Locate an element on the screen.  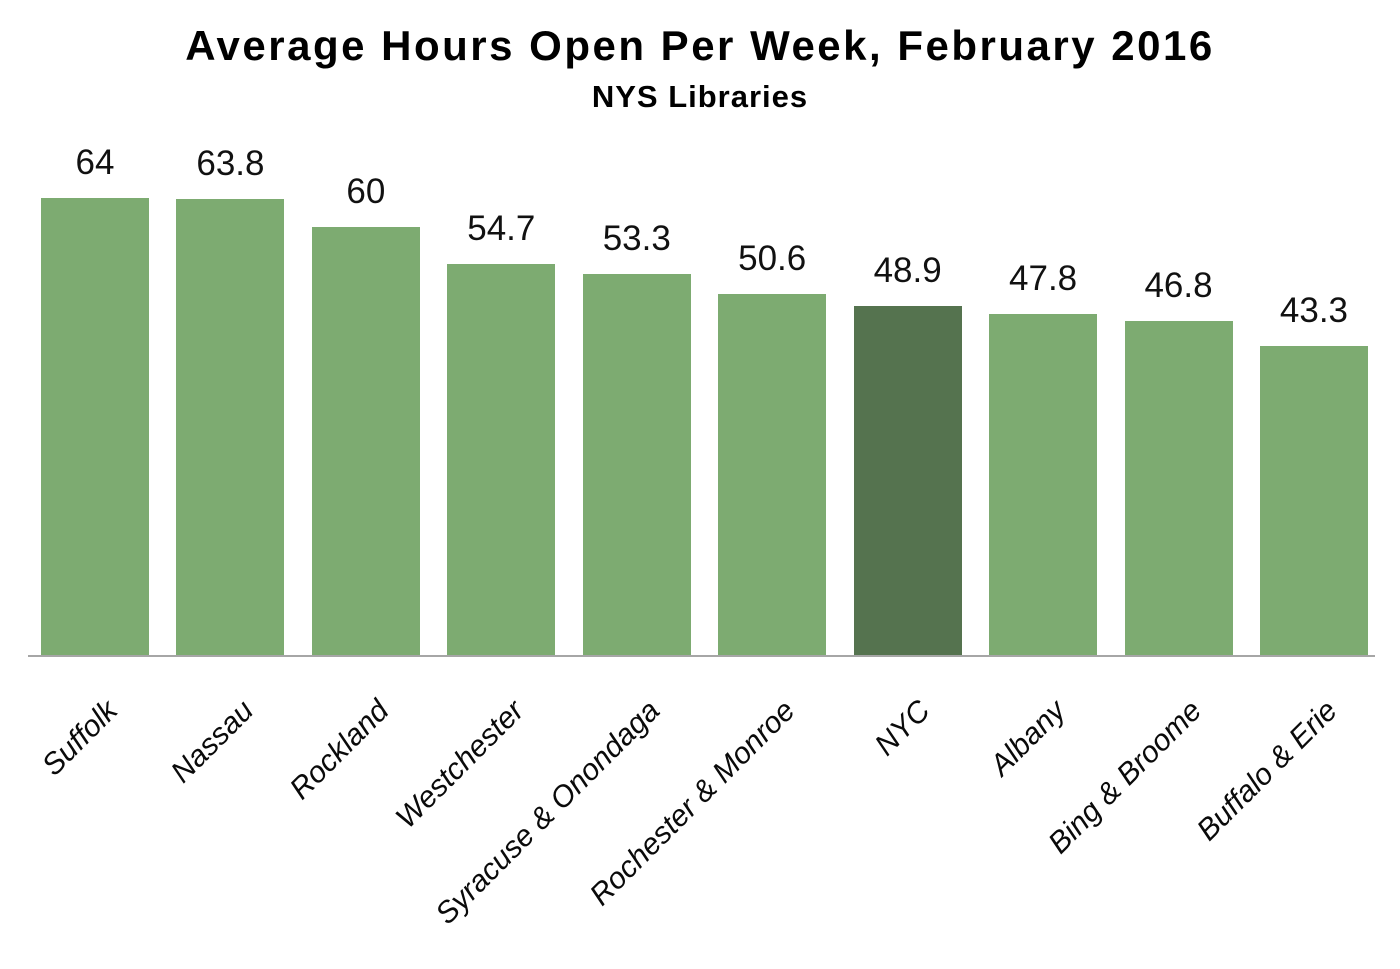
x-axis-label-suffolk: Suffolk is located at coordinates (80, 738).